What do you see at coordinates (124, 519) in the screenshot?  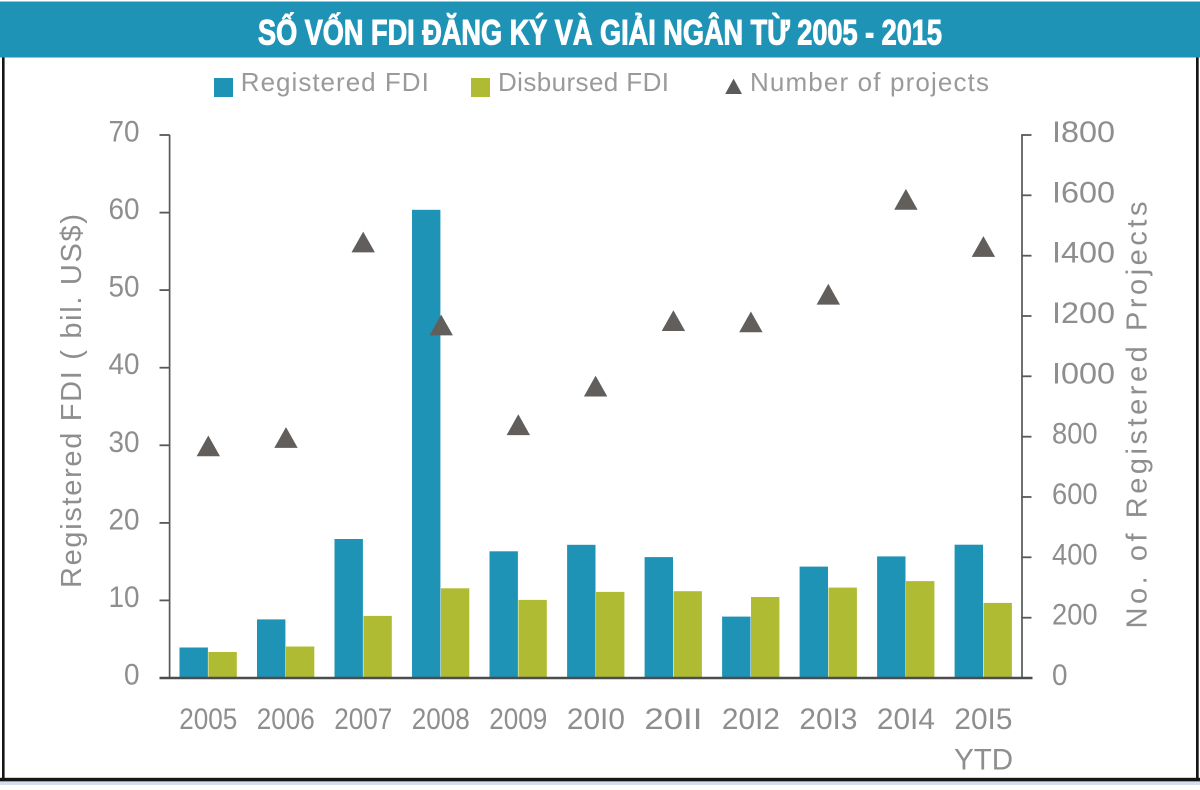 I see `svg-text: 20` at bounding box center [124, 519].